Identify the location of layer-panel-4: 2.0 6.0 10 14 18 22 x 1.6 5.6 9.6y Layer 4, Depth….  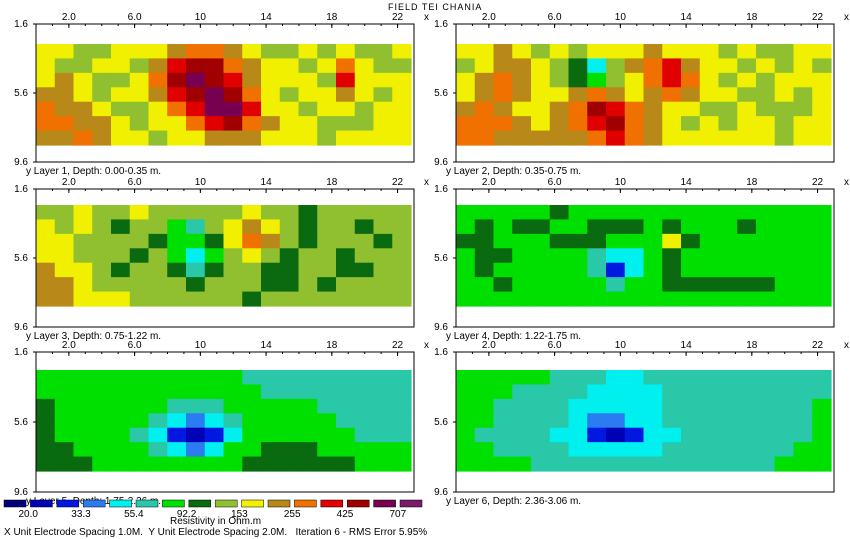
(641, 259).